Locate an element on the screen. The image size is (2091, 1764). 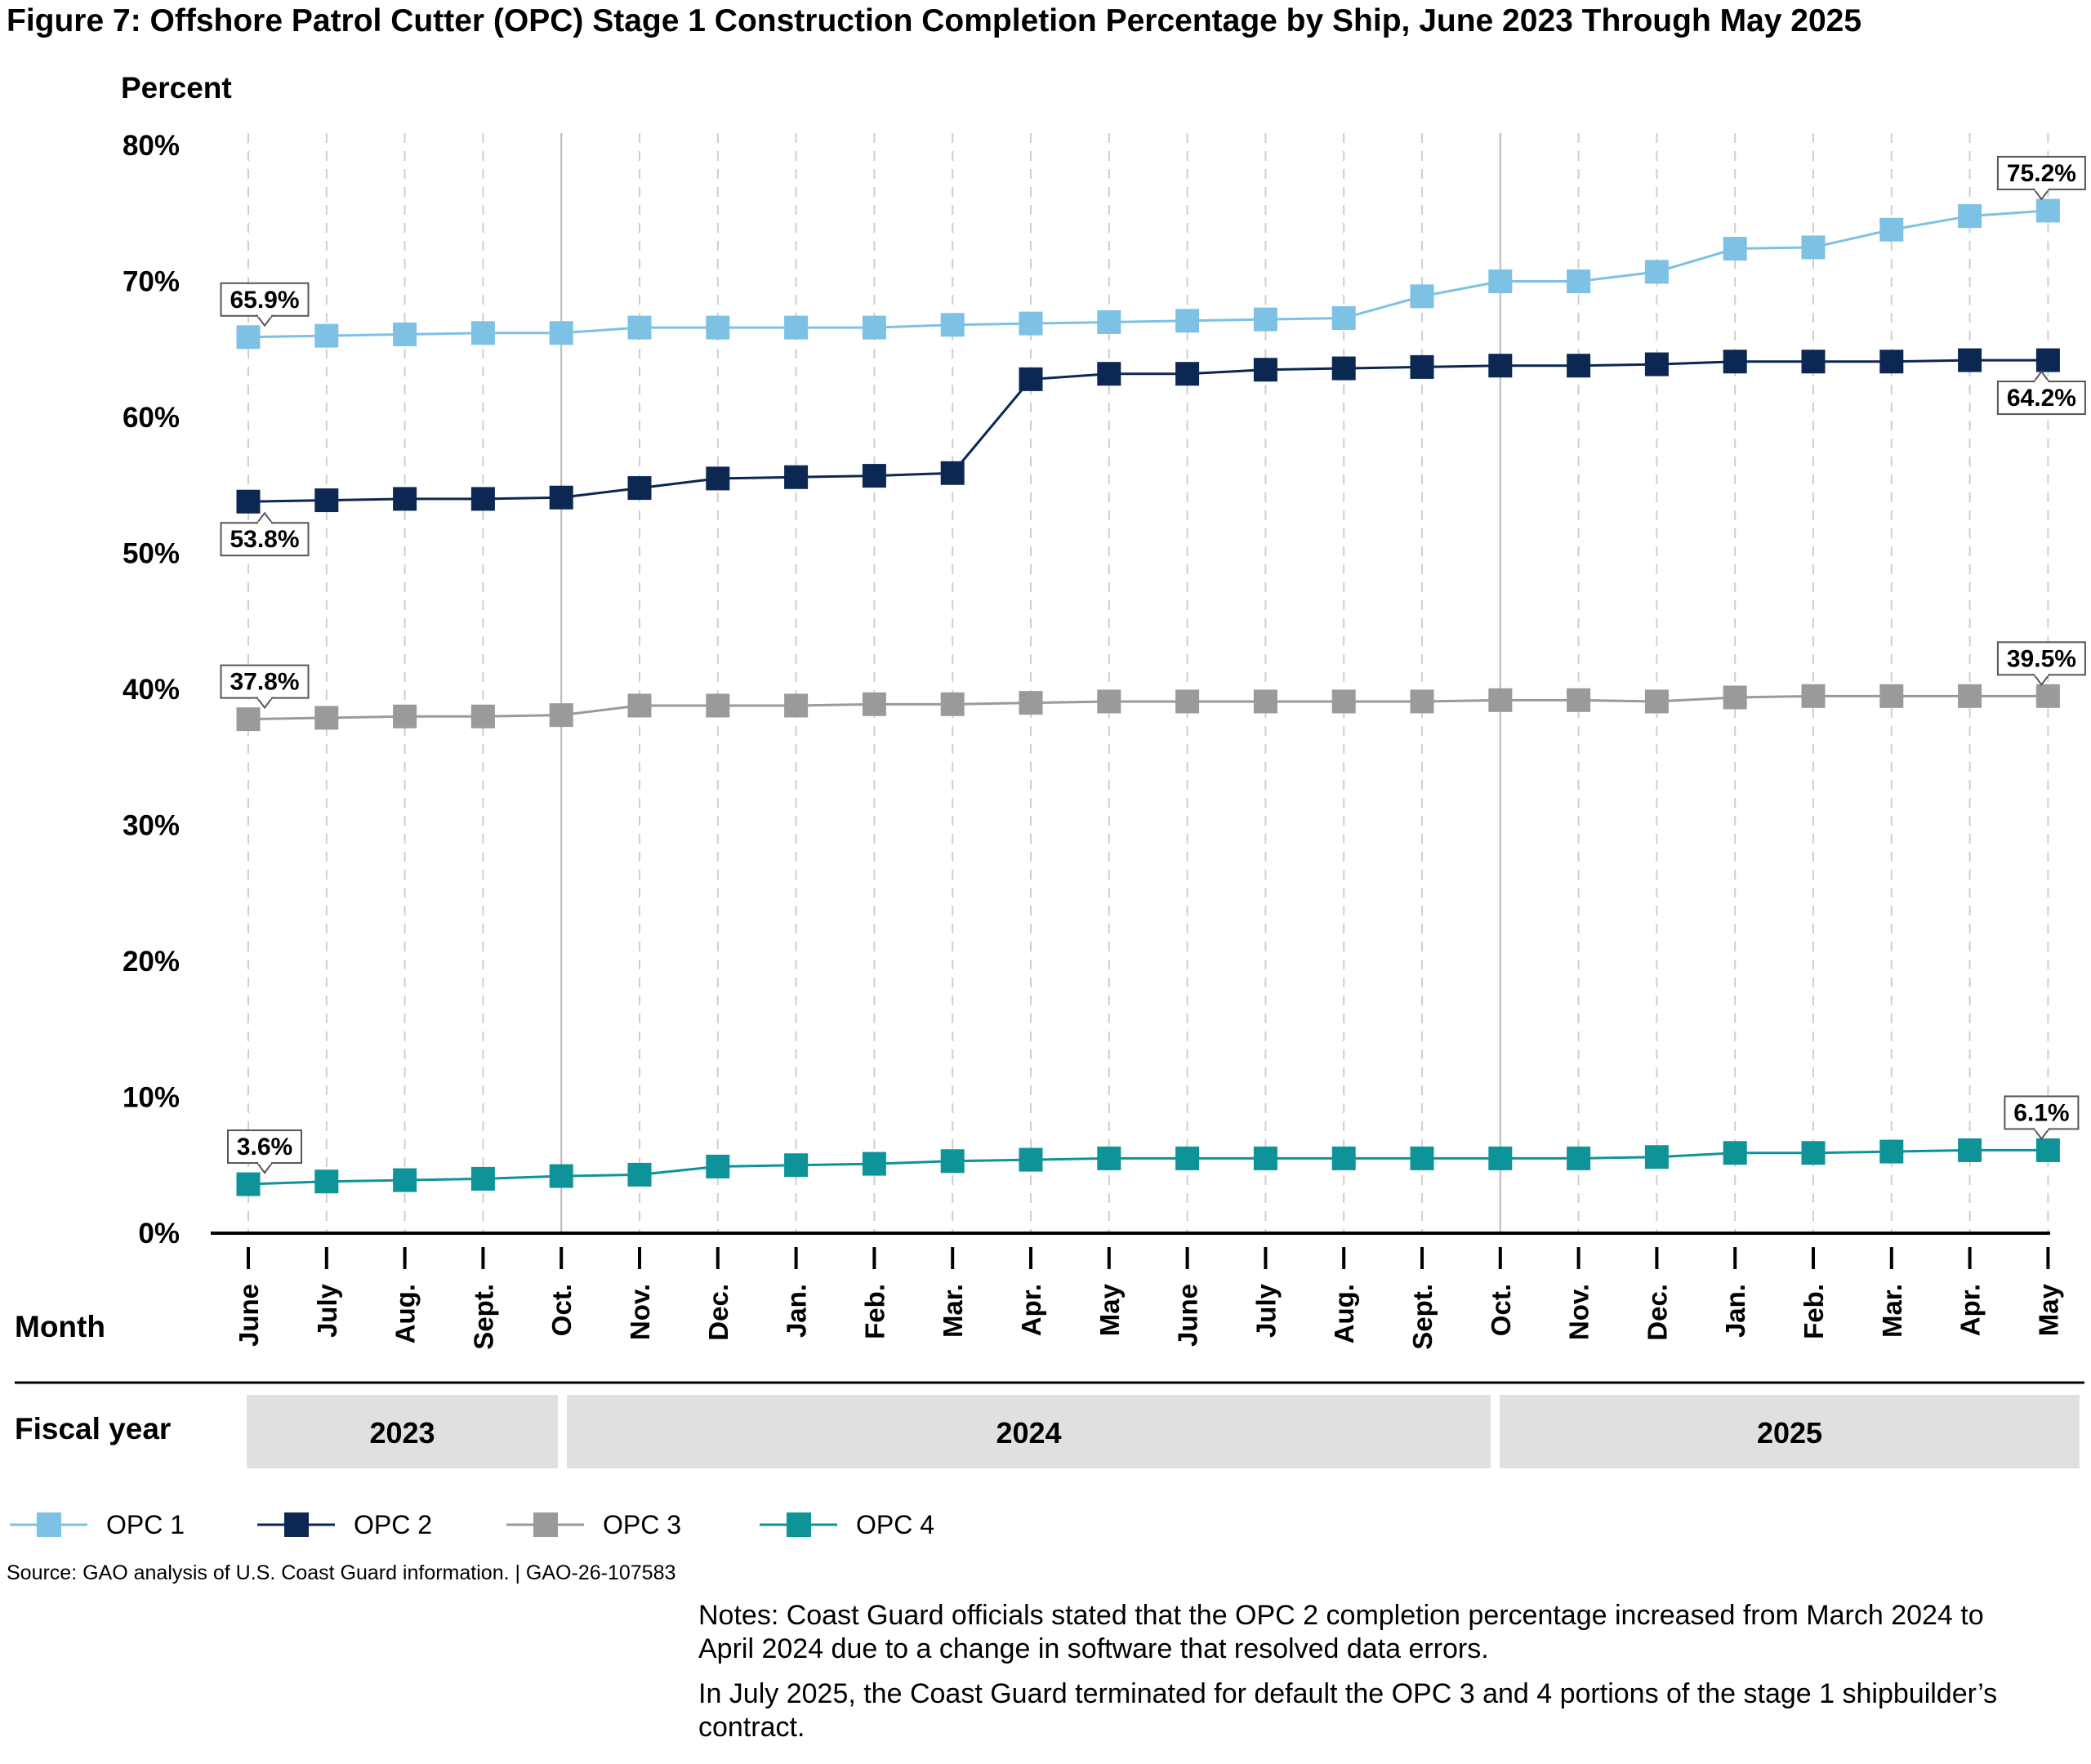
callout-label: 65.9% is located at coordinates (265, 300).